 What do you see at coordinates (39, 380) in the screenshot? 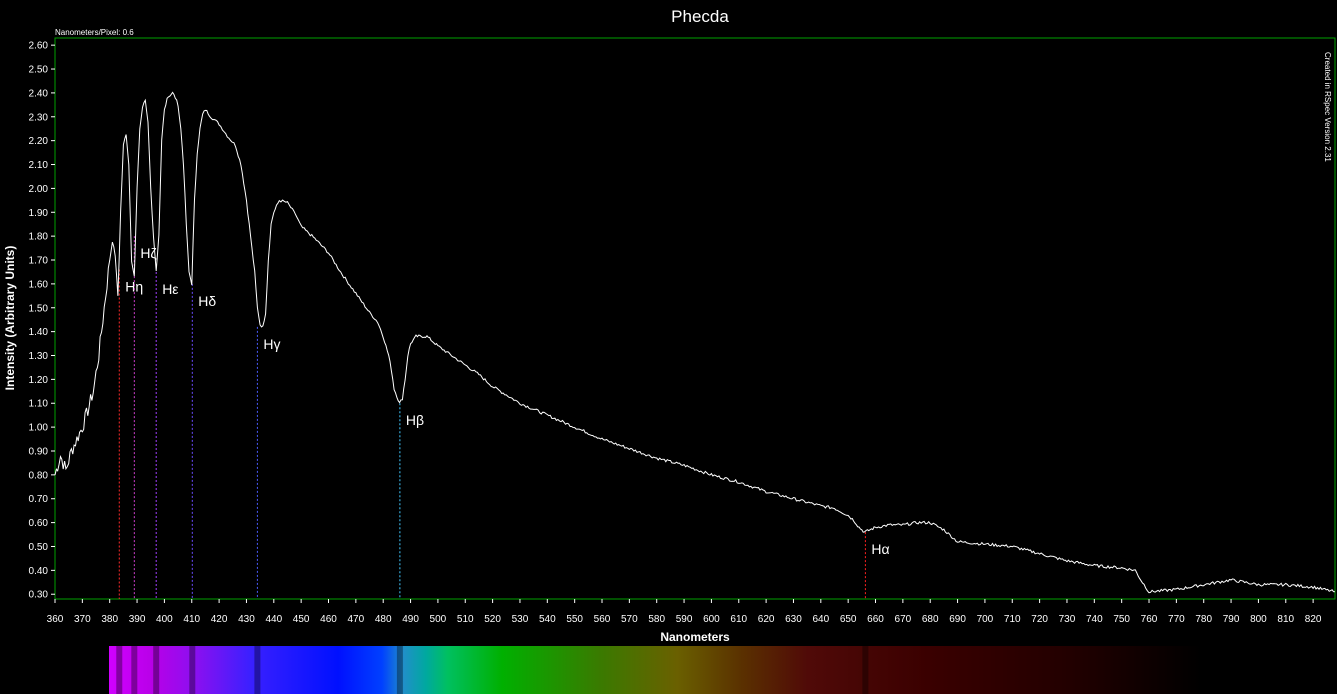
I see `y-tick-label: 1.20` at bounding box center [39, 380].